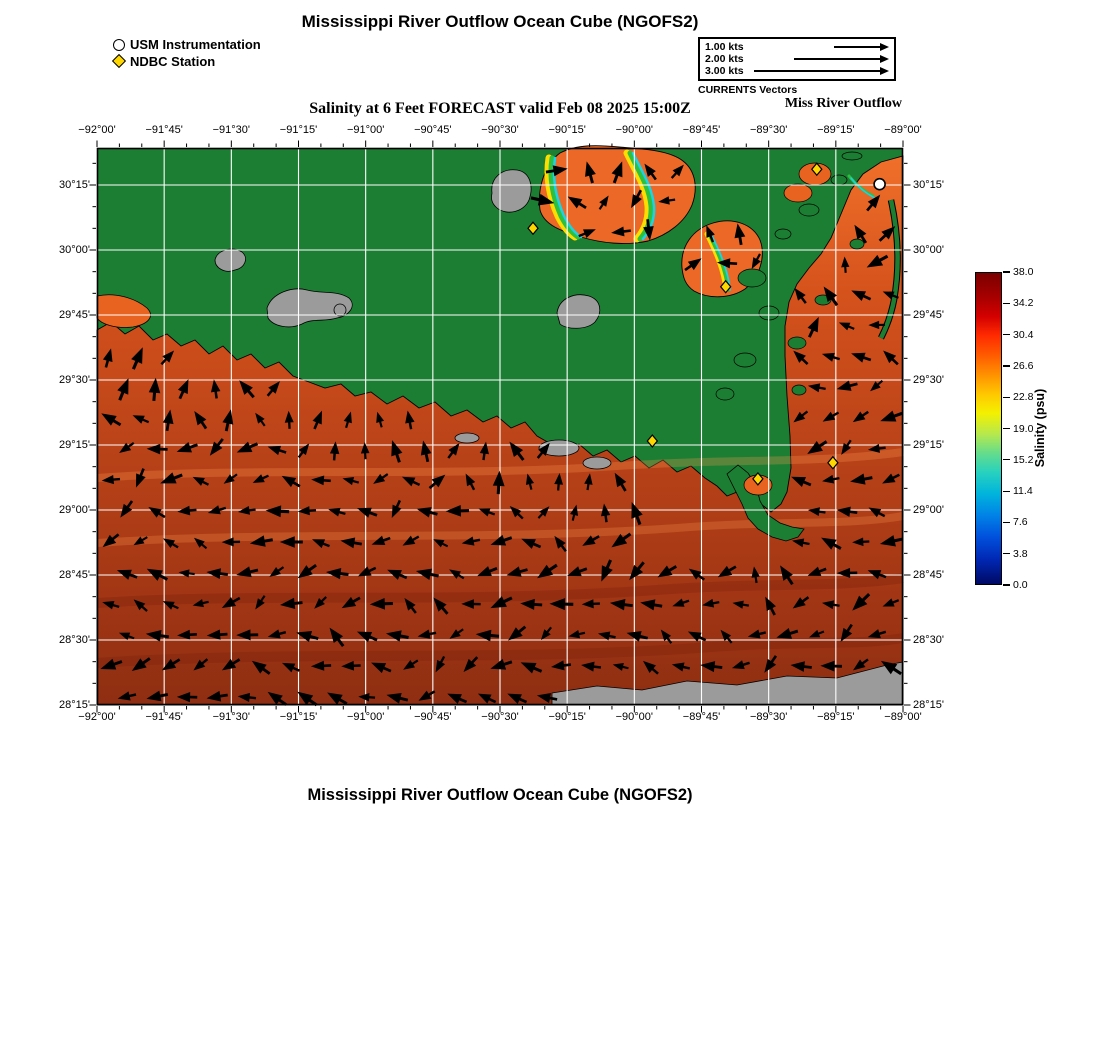 The width and height of the screenshot is (1100, 1050). What do you see at coordinates (988, 428) in the screenshot?
I see `colorbar` at bounding box center [988, 428].